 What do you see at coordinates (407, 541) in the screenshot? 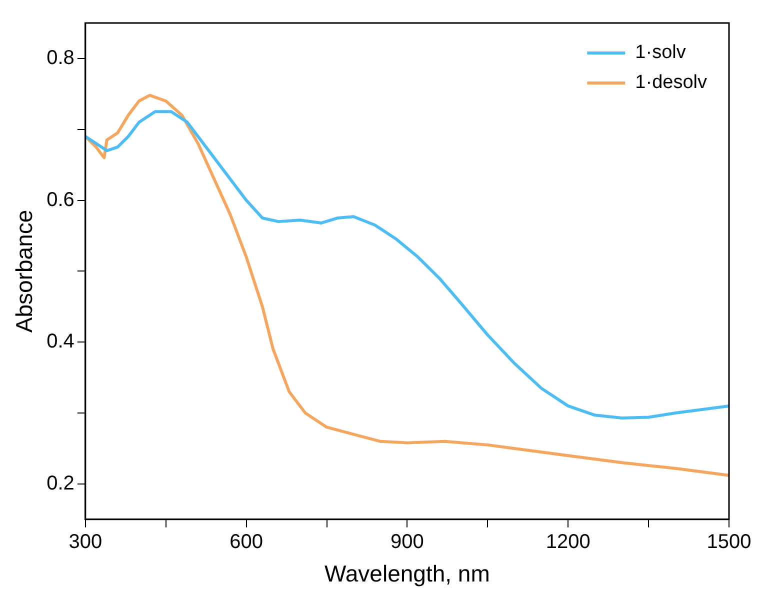
I see `x-tick-label: 900` at bounding box center [407, 541].